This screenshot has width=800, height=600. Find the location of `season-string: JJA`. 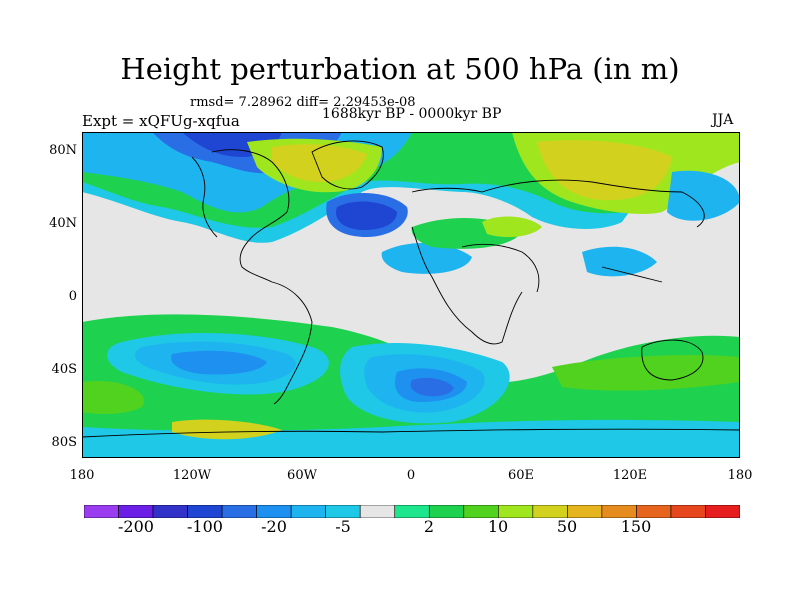

season-string: JJA is located at coordinates (723, 120).